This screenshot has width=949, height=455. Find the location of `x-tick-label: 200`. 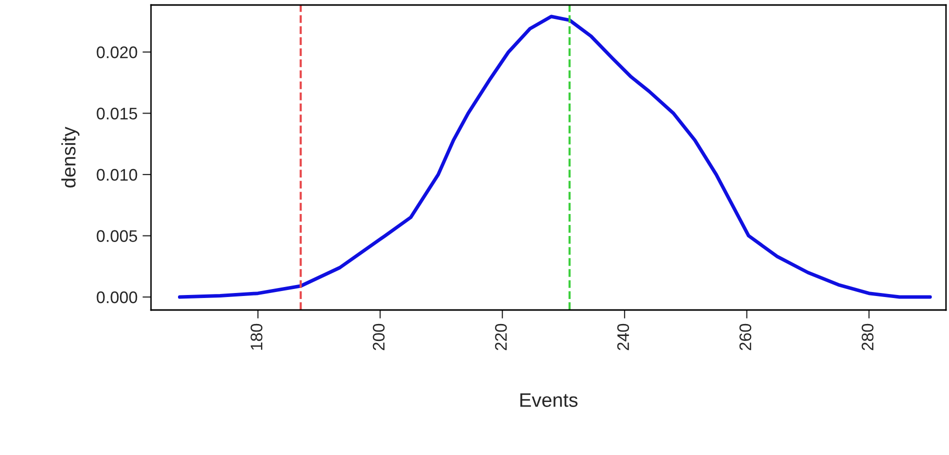

x-tick-label: 200 is located at coordinates (378, 337).